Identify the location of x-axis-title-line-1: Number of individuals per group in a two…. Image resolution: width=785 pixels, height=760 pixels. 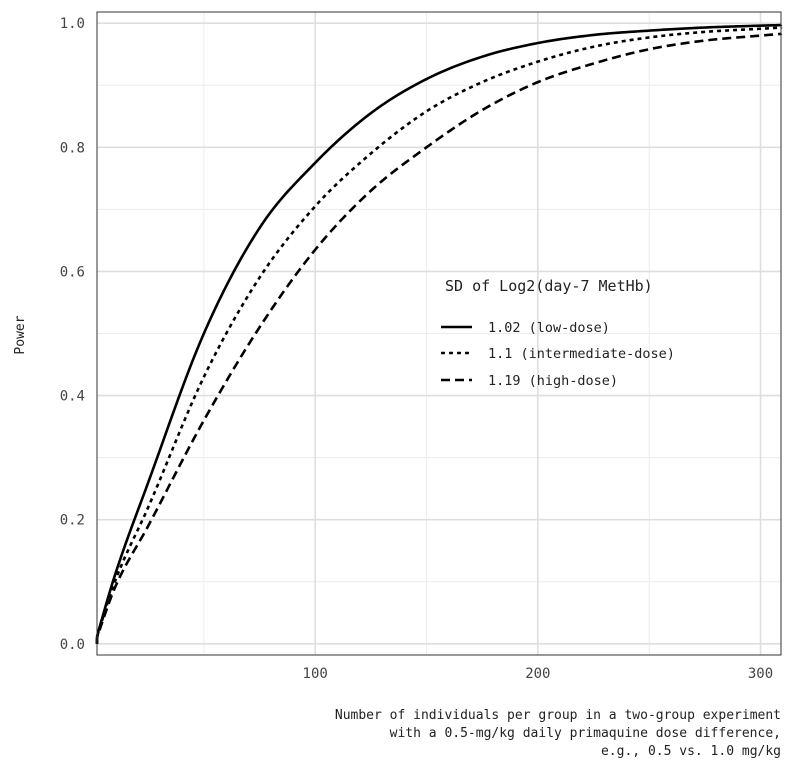
(558, 715).